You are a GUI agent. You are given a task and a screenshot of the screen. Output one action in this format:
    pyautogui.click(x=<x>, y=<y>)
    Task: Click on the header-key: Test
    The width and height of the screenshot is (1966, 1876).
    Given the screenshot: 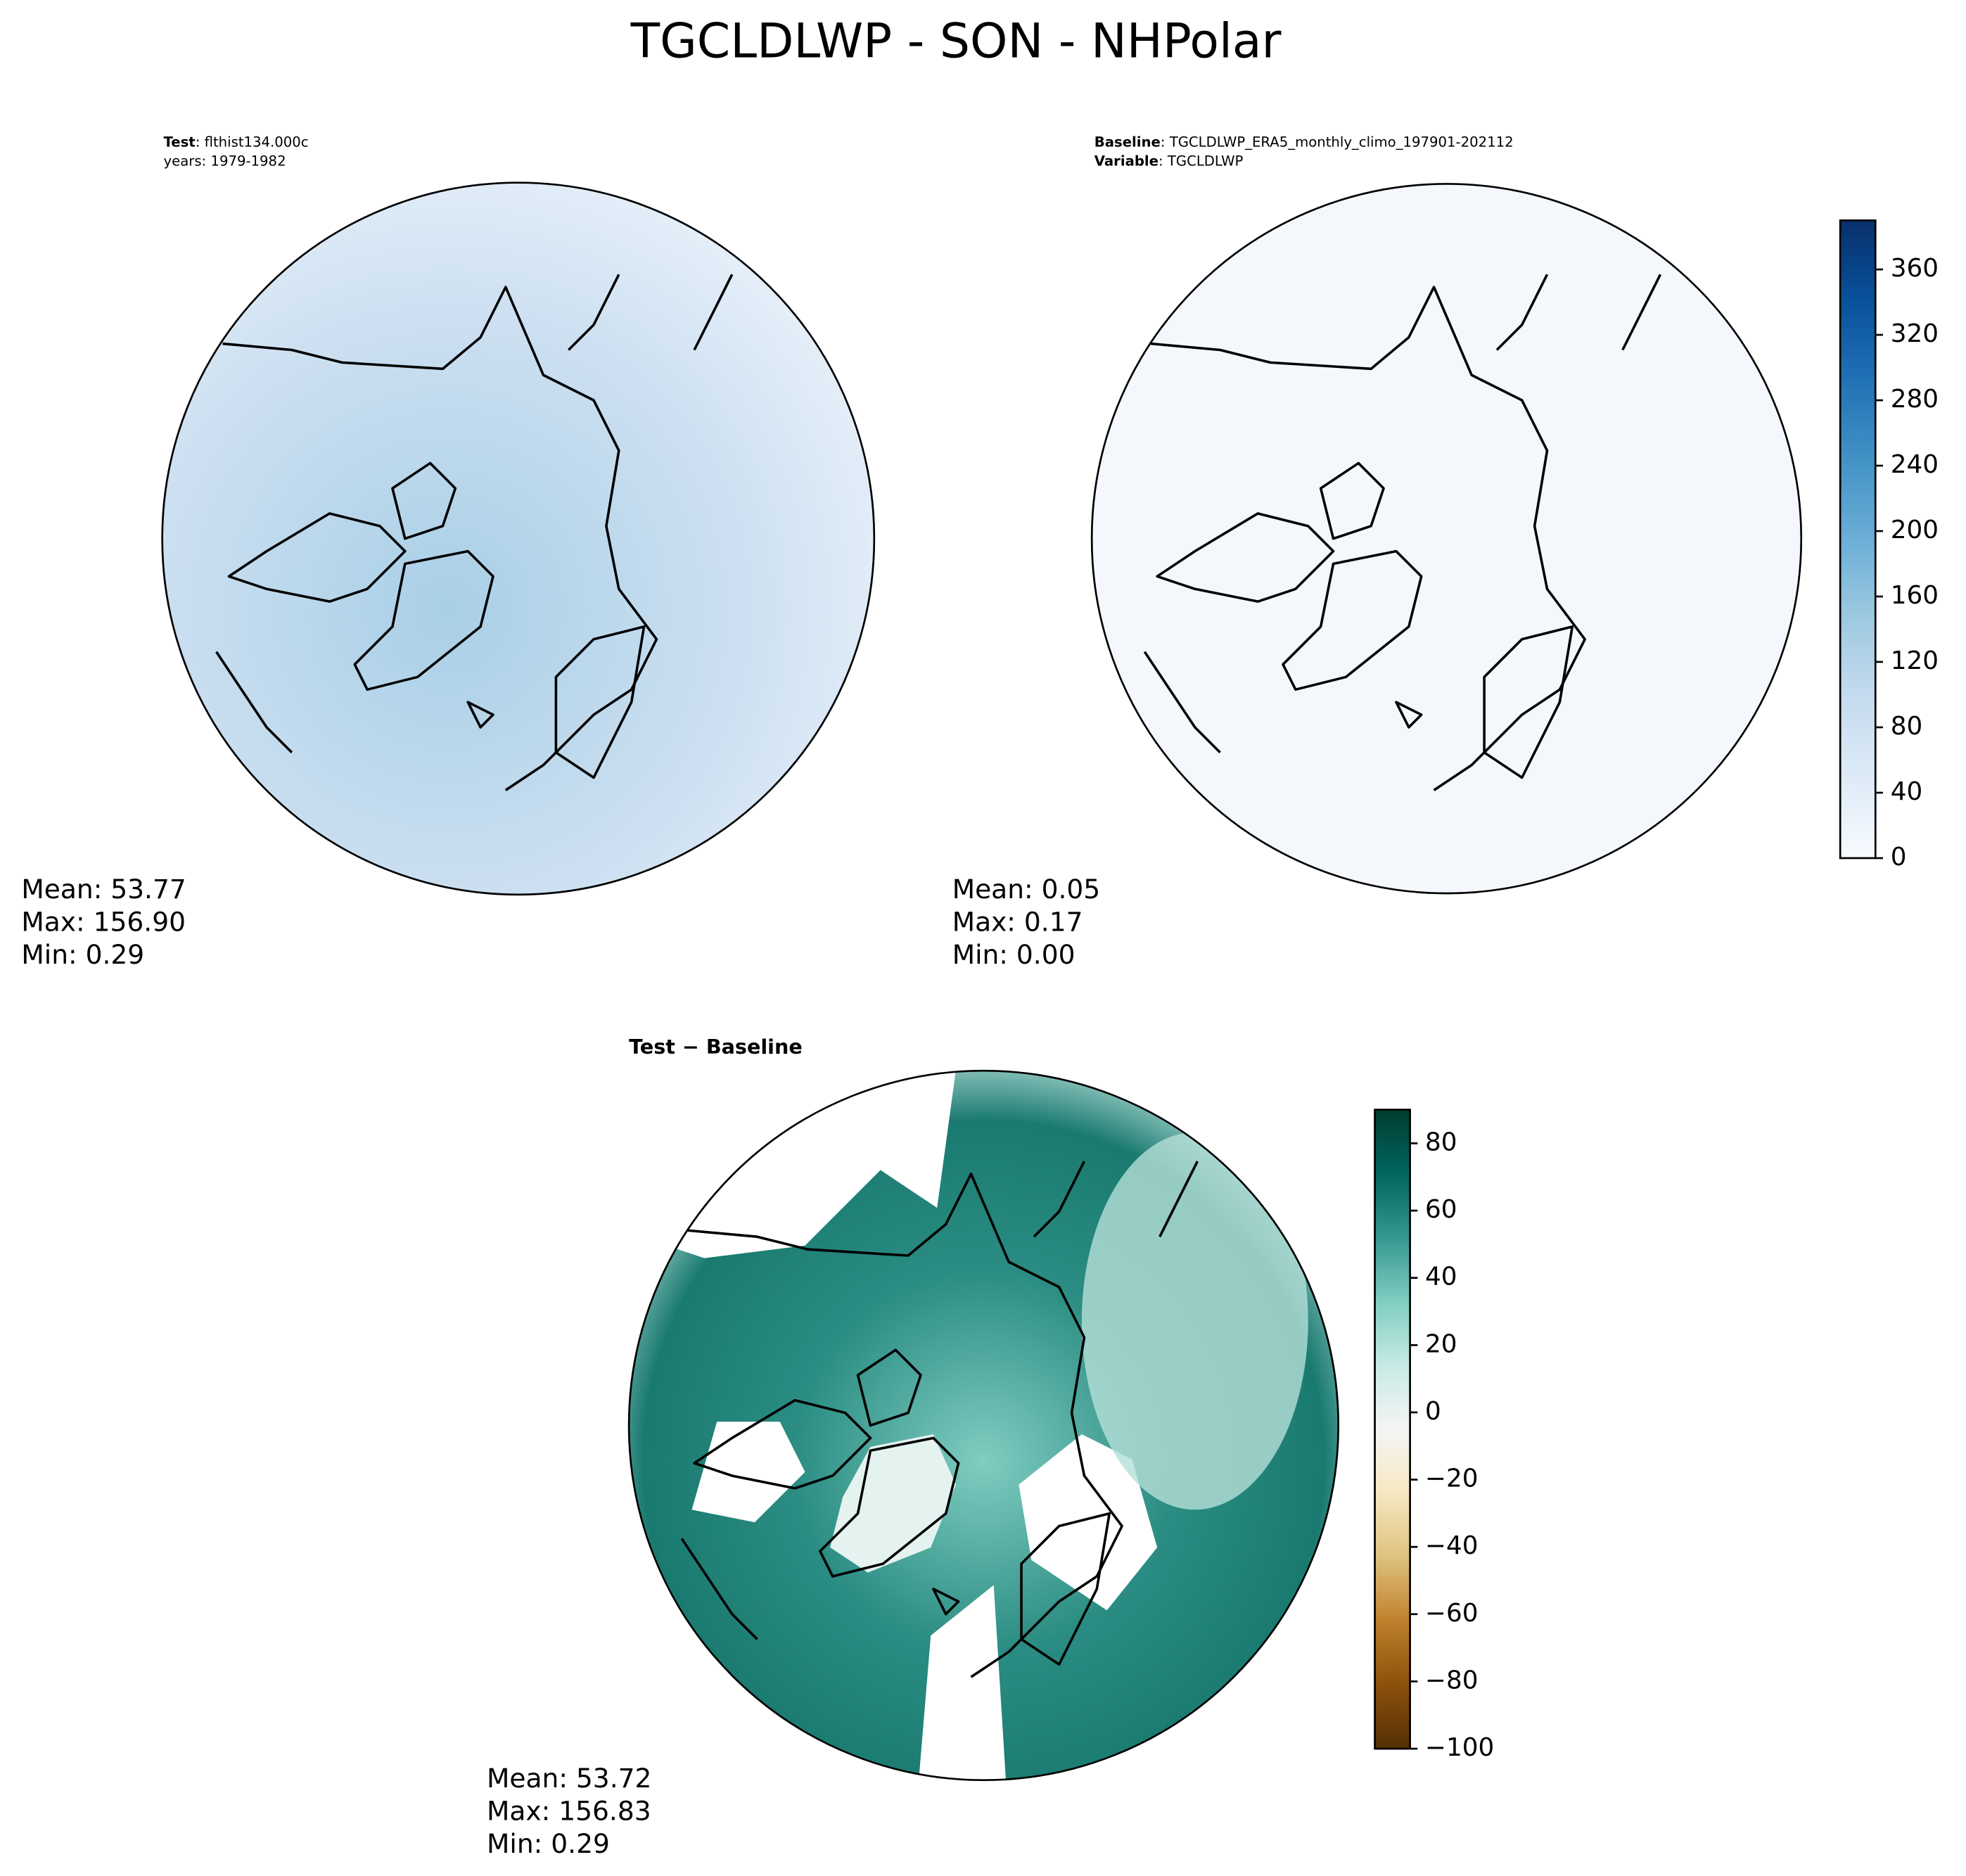 What is the action you would take?
    pyautogui.click(x=179, y=142)
    